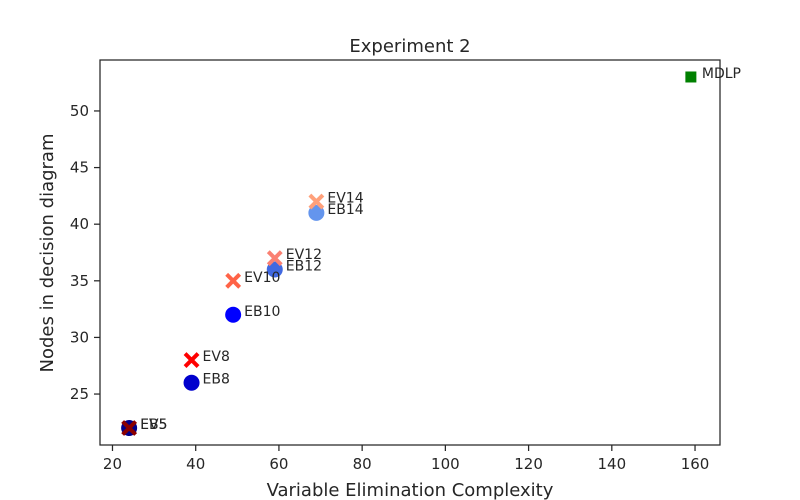  I want to click on point-label-ev14: EV14, so click(345, 199).